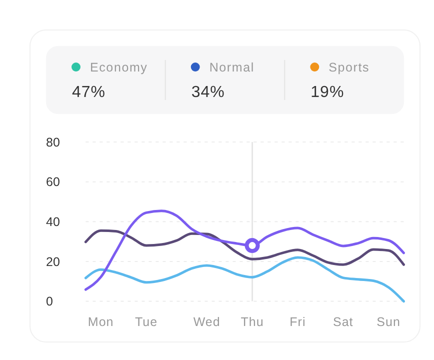 This screenshot has width=434, height=360. Describe the element at coordinates (327, 92) in the screenshot. I see `data-label: 19%` at that location.